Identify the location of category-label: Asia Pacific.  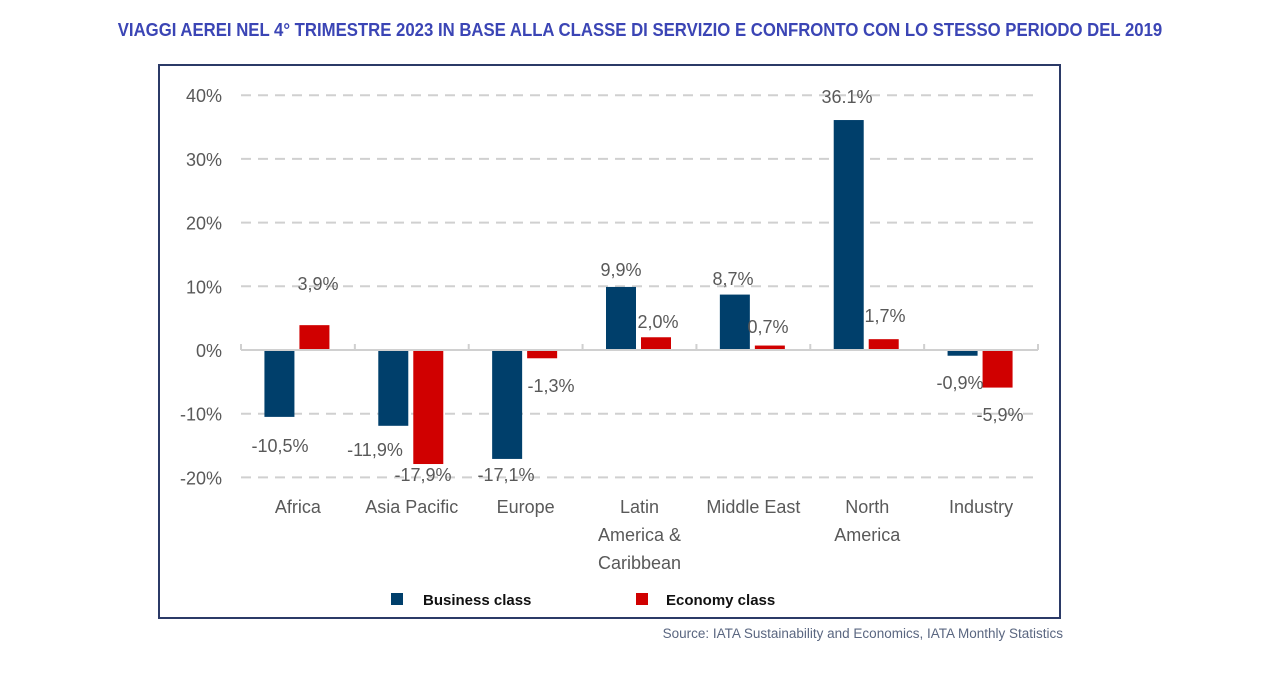
(411, 507).